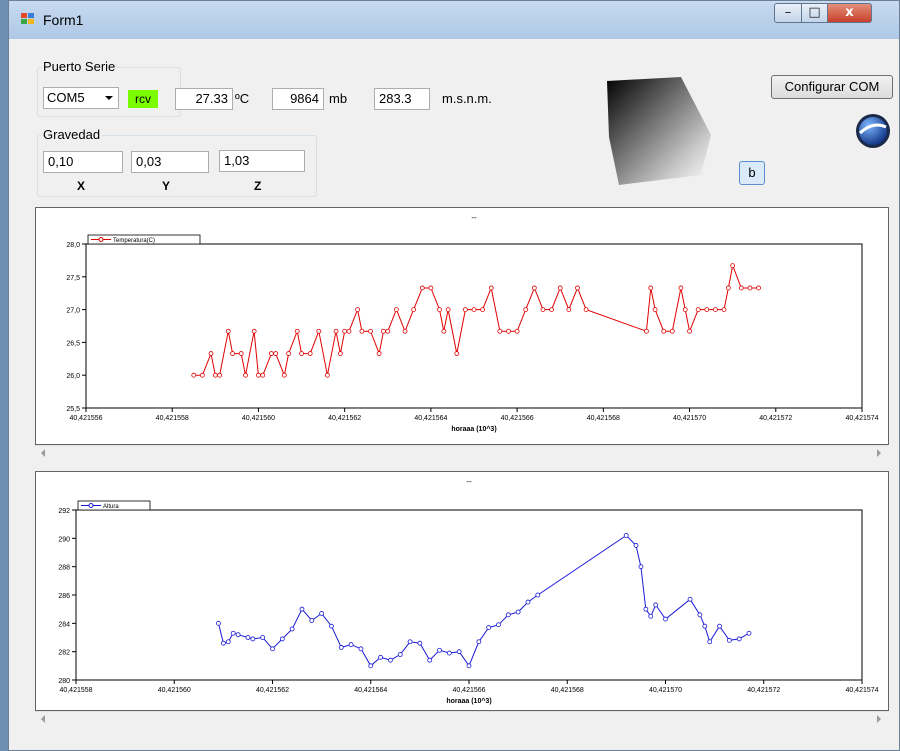 The width and height of the screenshot is (900, 751). I want to click on legend: Altura, so click(114, 505).